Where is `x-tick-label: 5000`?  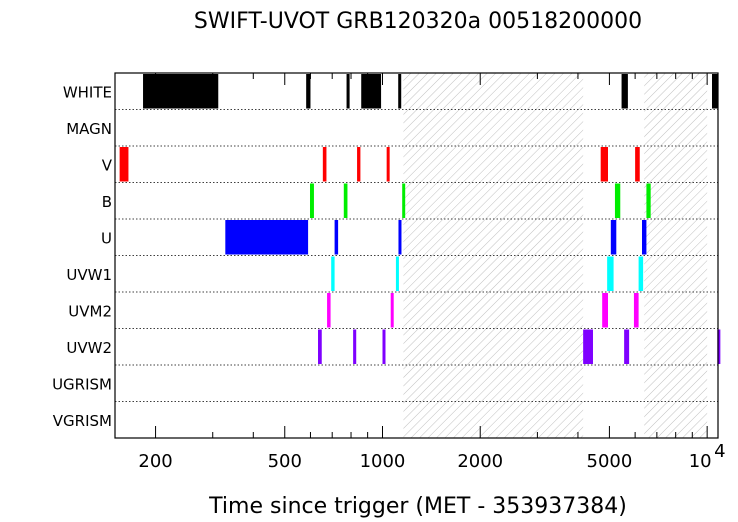 x-tick-label: 5000 is located at coordinates (610, 461).